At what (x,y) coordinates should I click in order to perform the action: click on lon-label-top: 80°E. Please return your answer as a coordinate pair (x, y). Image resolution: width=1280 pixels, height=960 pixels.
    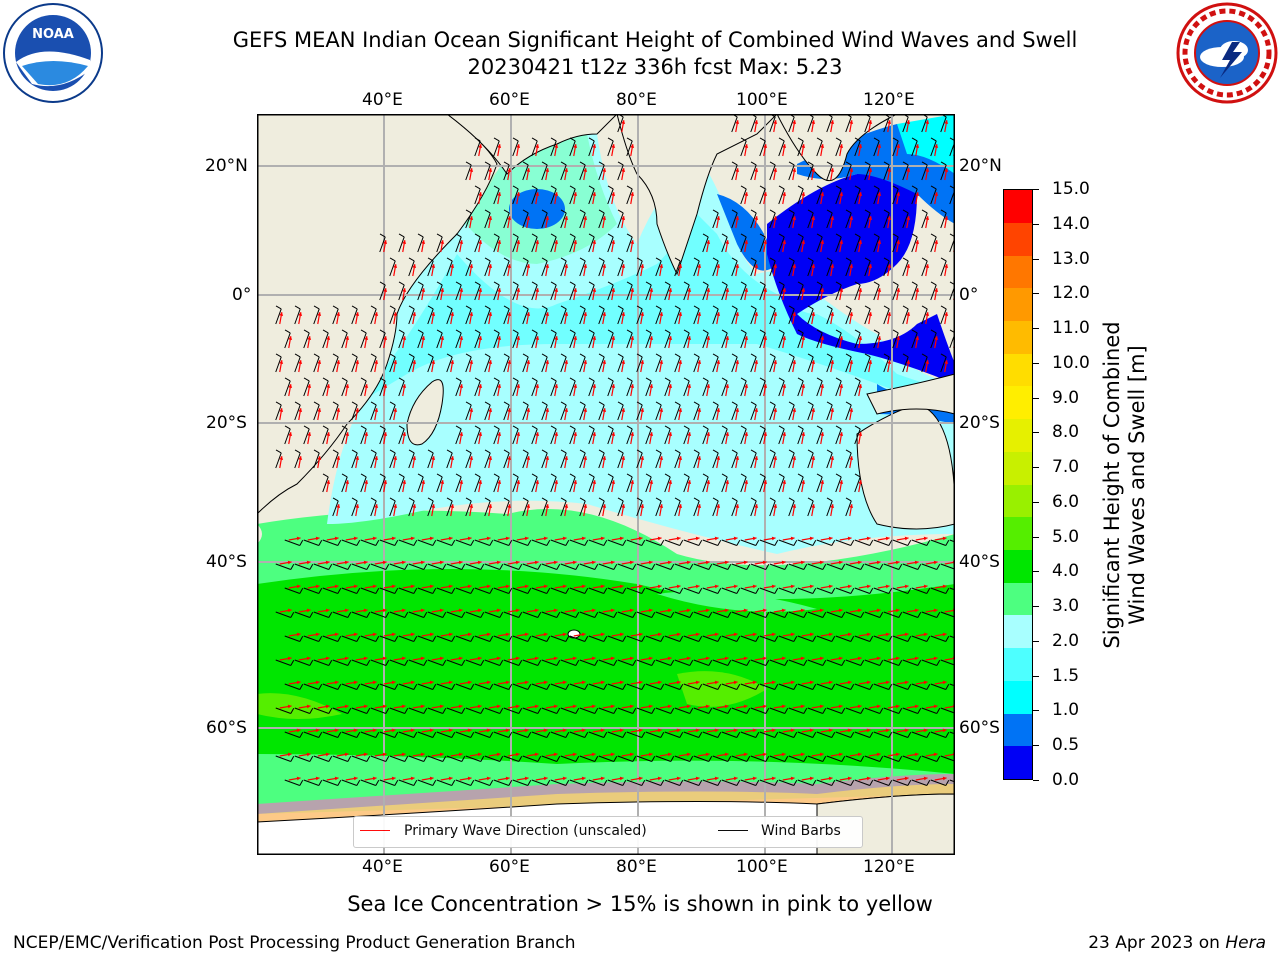
    Looking at the image, I should click on (636, 100).